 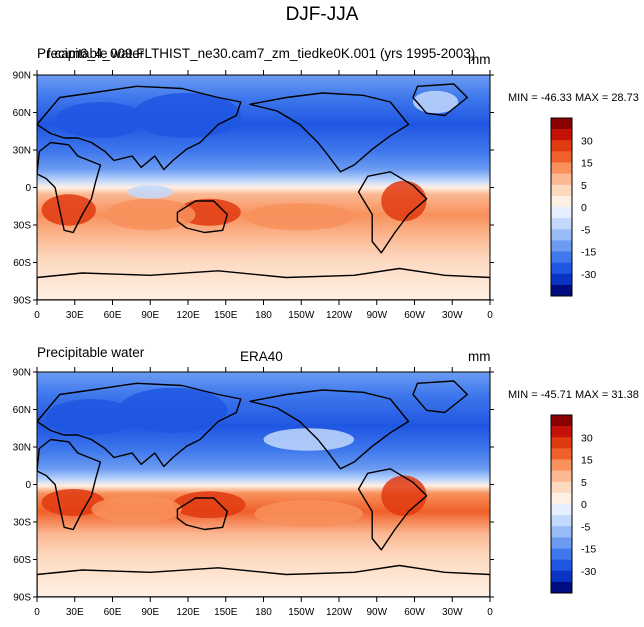 What do you see at coordinates (263, 612) in the screenshot?
I see `lon-label: 180` at bounding box center [263, 612].